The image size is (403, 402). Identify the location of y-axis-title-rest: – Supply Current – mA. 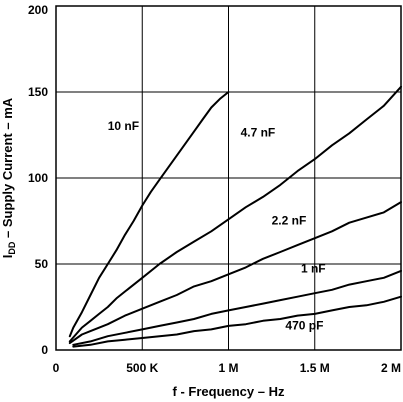
(7, 169).